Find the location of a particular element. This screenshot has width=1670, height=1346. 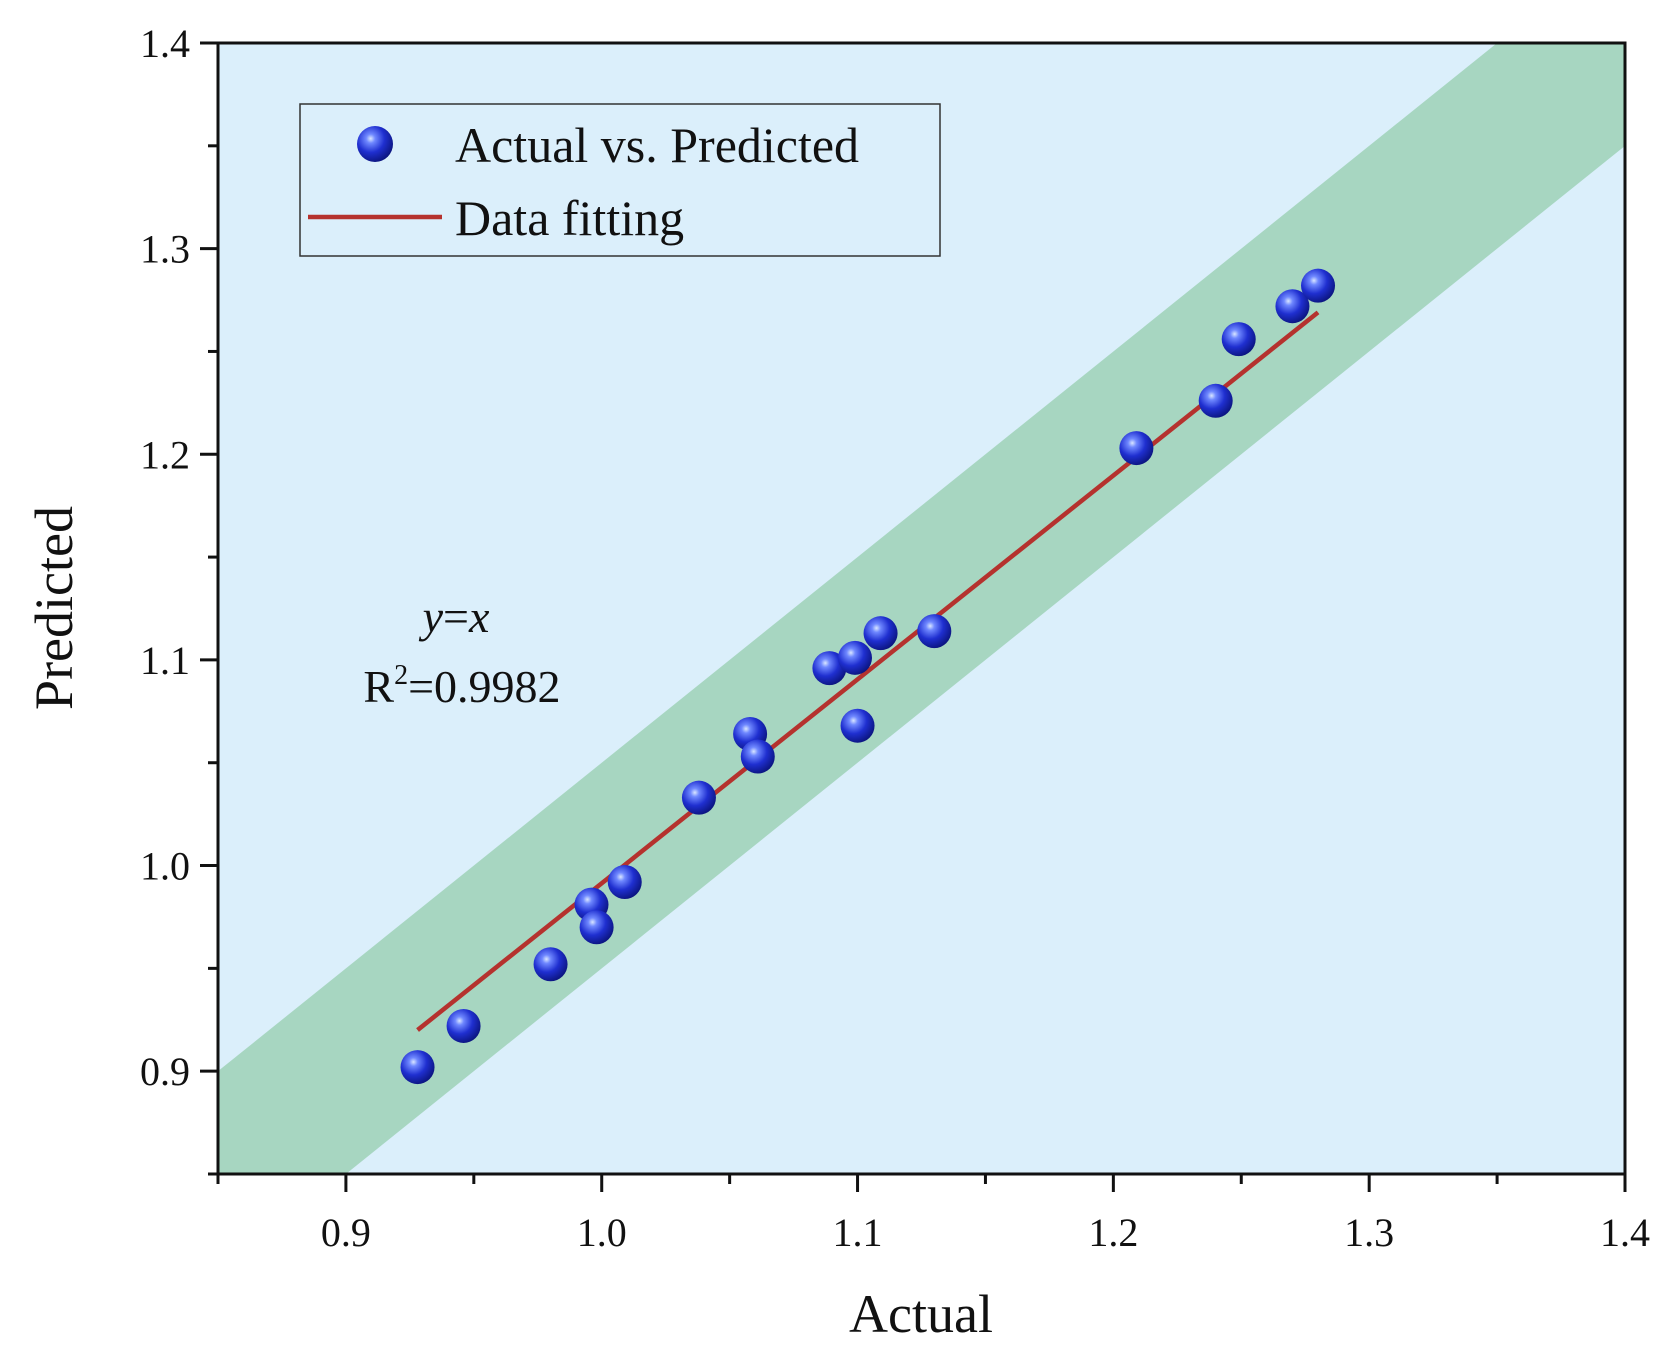

x-tick-label: 1.2 is located at coordinates (1113, 1232).